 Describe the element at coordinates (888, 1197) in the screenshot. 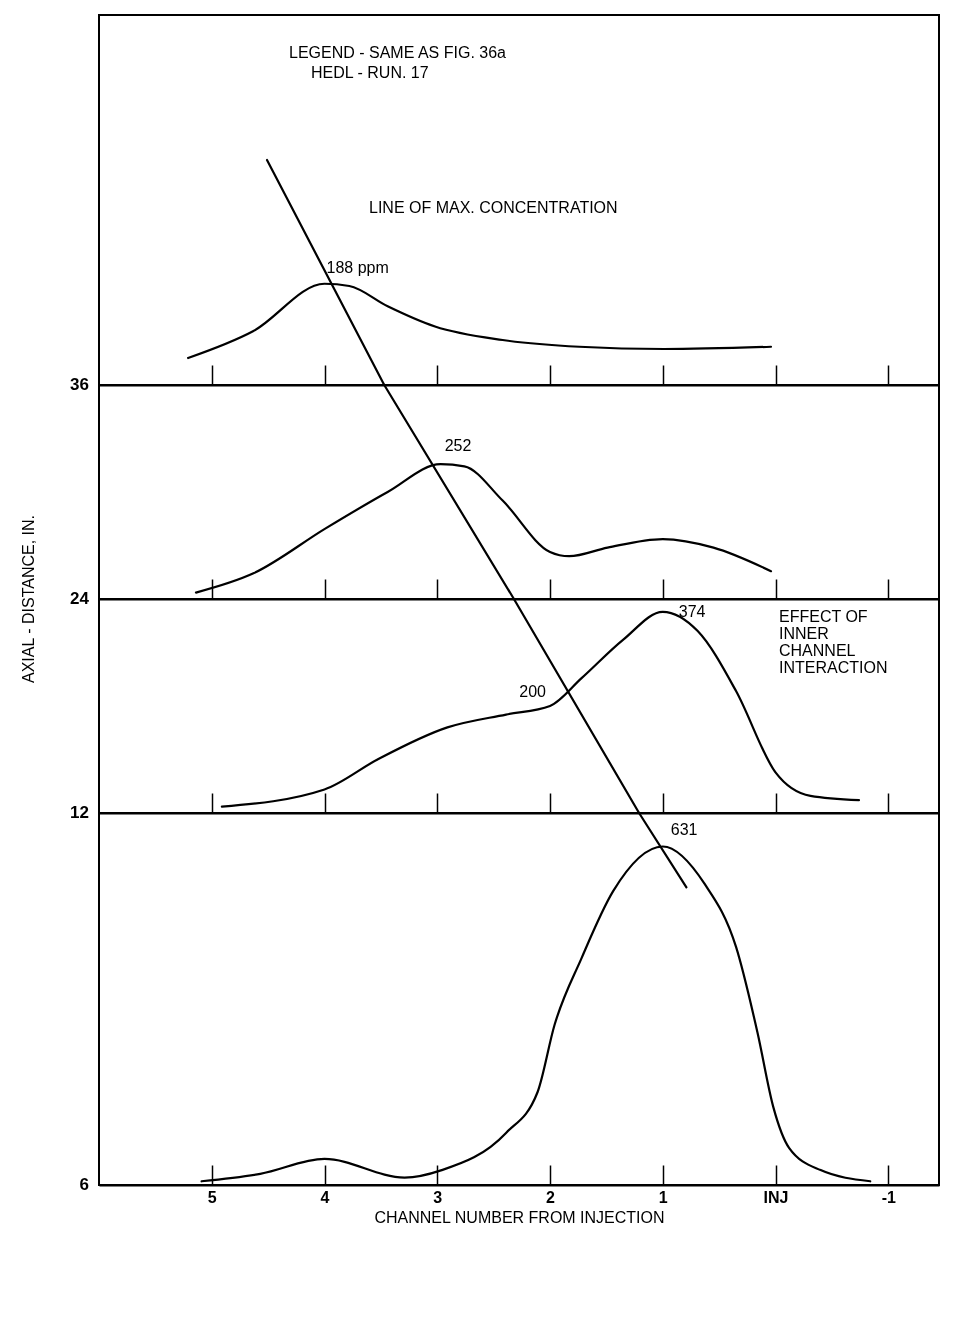

I see `x-tick-label: -1` at that location.